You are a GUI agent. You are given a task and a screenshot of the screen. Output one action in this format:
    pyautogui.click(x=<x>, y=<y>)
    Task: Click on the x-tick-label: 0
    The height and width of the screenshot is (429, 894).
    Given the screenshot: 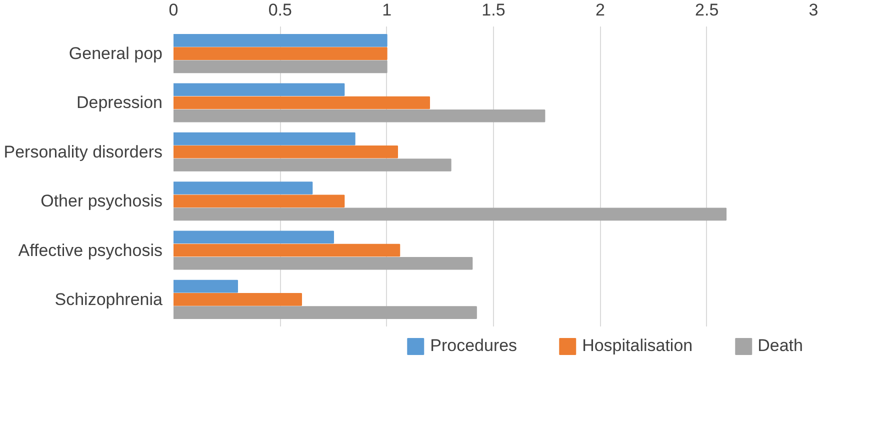 What is the action you would take?
    pyautogui.click(x=173, y=10)
    